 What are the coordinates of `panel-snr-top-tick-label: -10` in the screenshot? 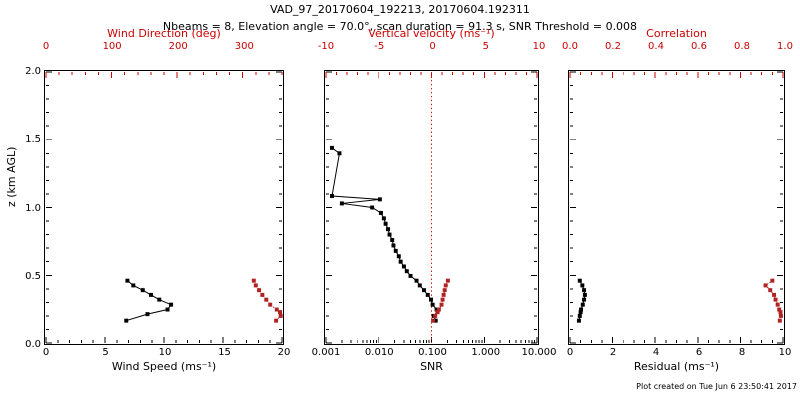 It's located at (326, 46).